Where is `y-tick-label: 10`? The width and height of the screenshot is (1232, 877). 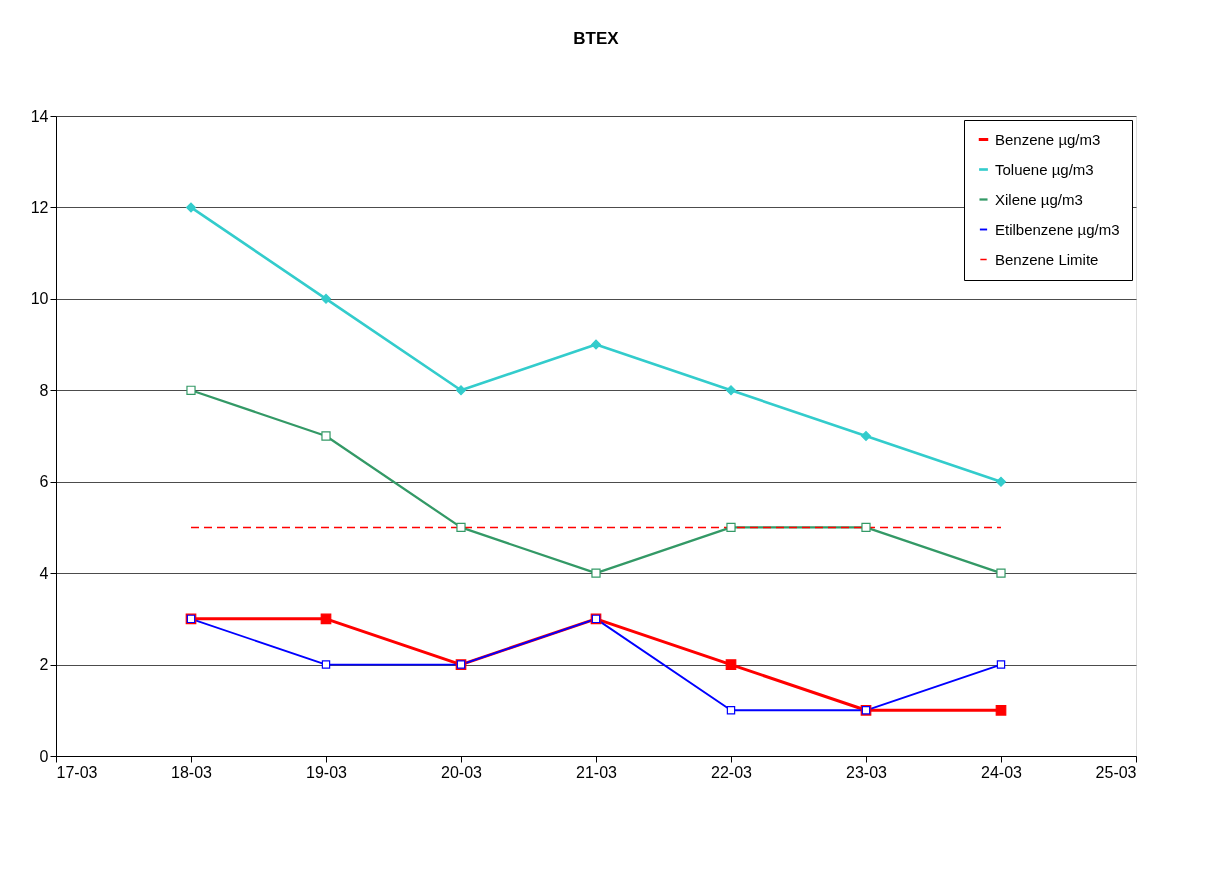
y-tick-label: 10 is located at coordinates (39, 299).